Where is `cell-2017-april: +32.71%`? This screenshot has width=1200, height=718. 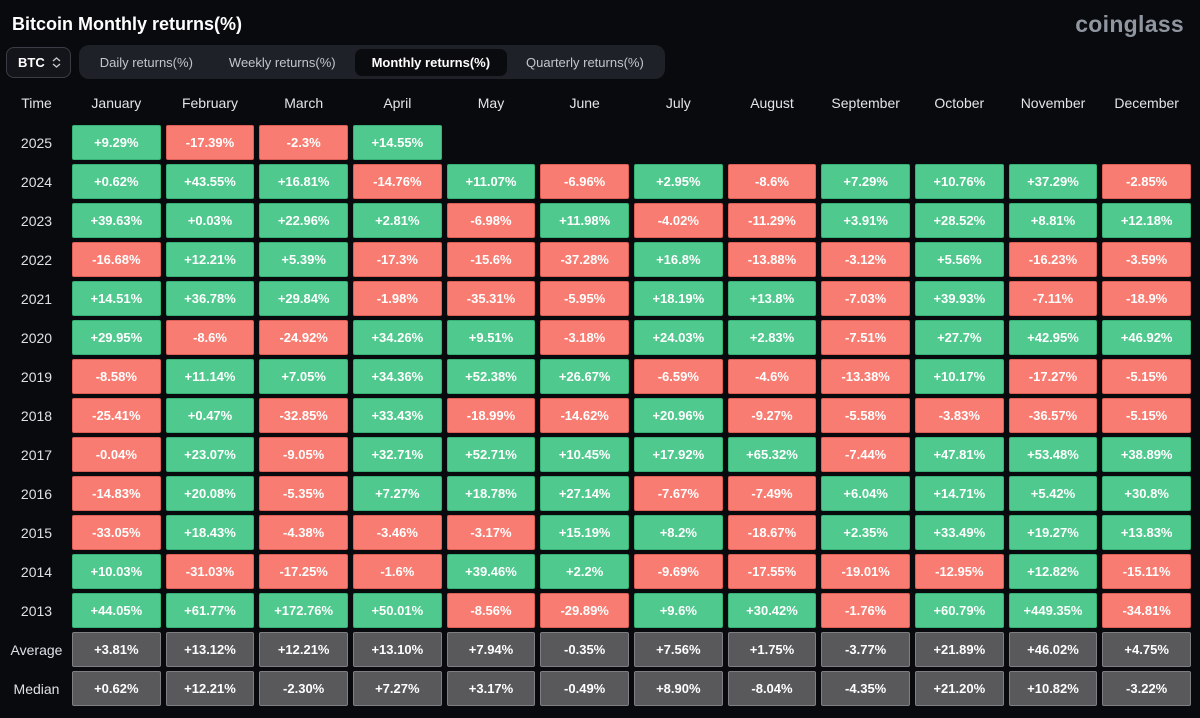
cell-2017-april: +32.71% is located at coordinates (397, 454).